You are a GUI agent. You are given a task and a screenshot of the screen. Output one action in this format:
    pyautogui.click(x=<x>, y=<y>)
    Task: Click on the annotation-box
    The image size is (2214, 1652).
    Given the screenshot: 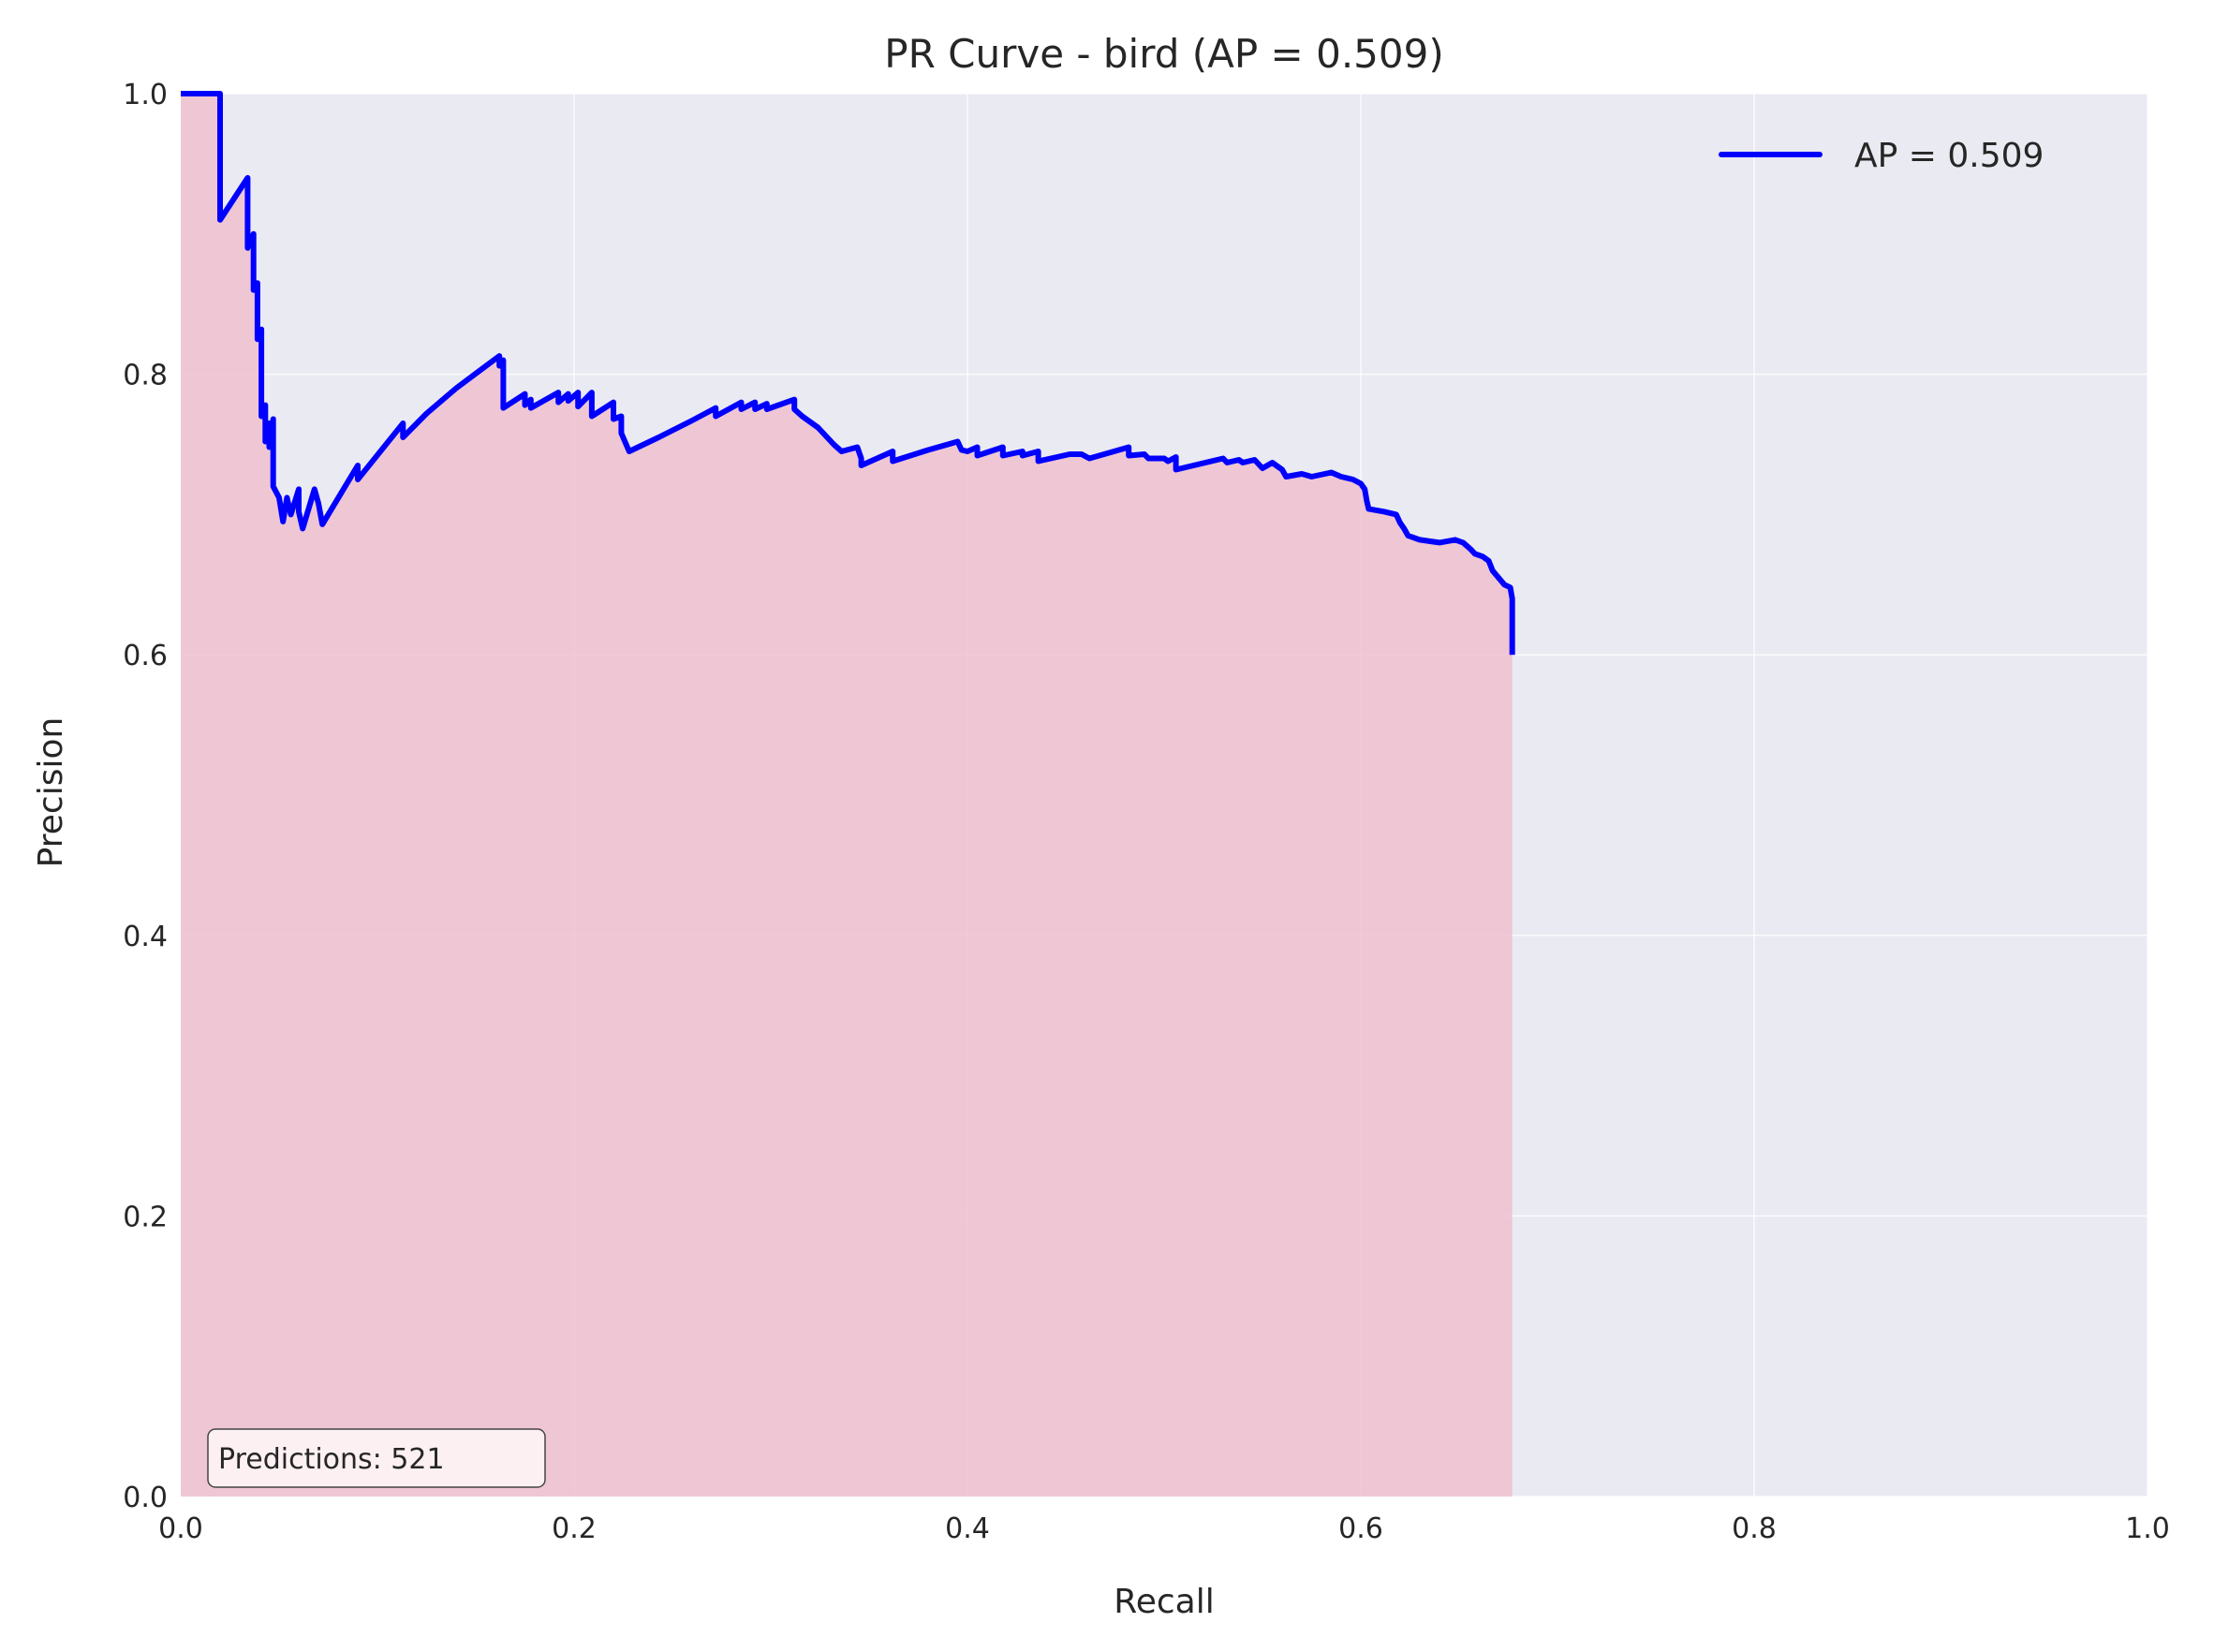 What is the action you would take?
    pyautogui.click(x=376, y=1458)
    